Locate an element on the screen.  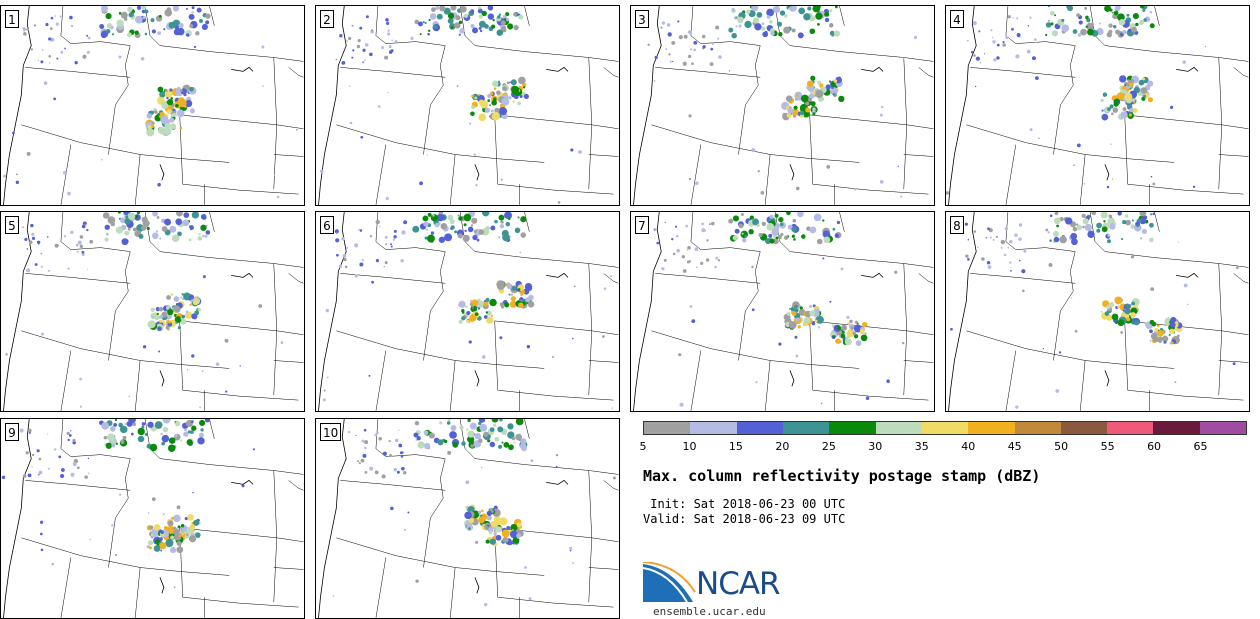
ensemble-member-map: 10 is located at coordinates (467, 518).